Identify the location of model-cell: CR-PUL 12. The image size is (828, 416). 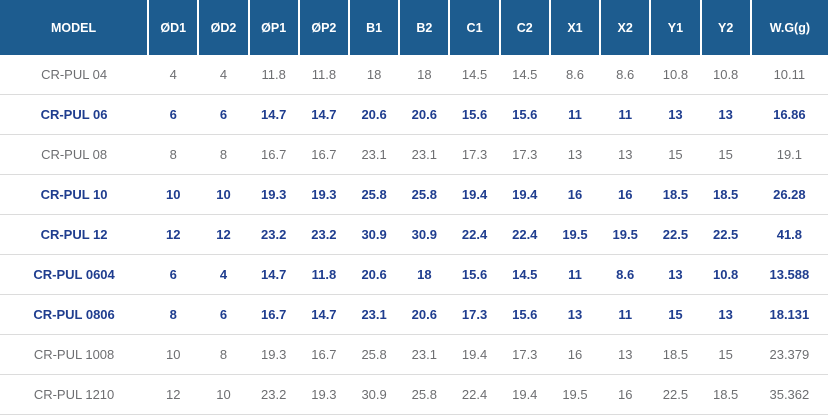
(74, 234).